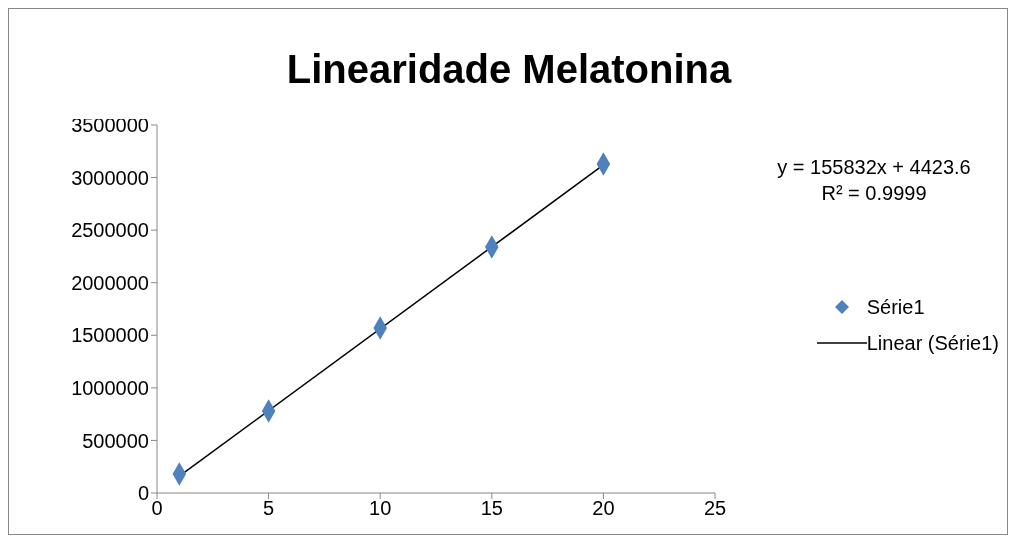 This screenshot has height=545, width=1018. Describe the element at coordinates (110, 177) in the screenshot. I see `y-tick-label: 3000000` at that location.